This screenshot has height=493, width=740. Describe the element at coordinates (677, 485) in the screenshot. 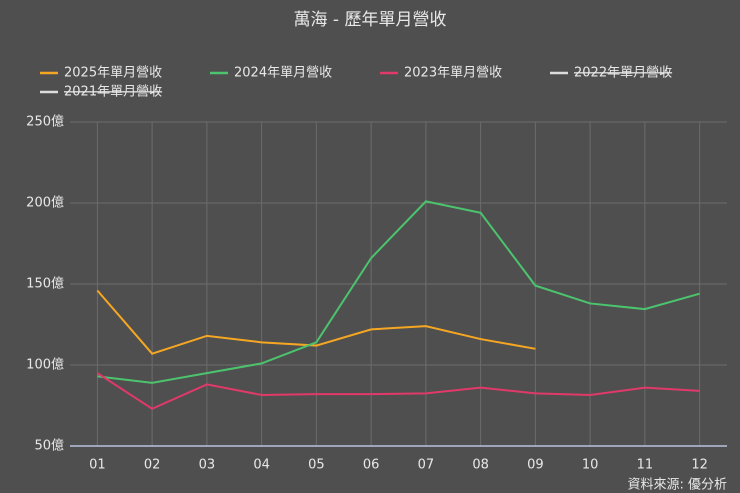

I see `source-note: 資料來源: 優分析` at that location.